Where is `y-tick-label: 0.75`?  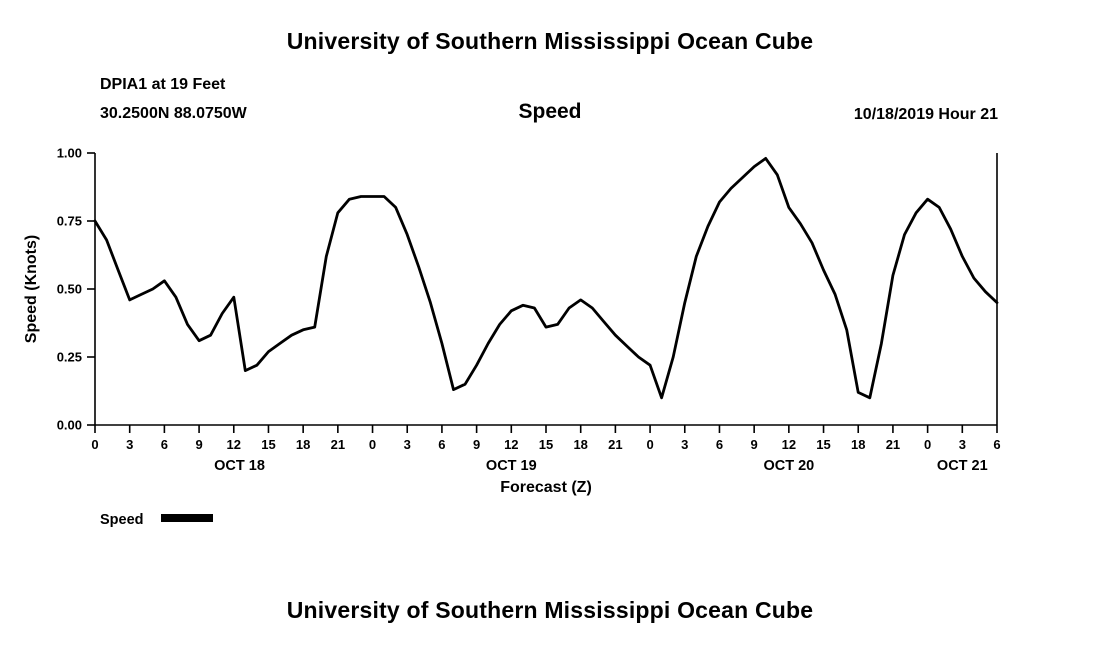
y-tick-label: 0.75 is located at coordinates (69, 221).